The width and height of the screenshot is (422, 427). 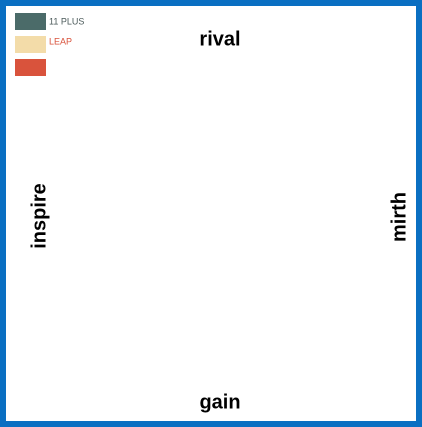 I want to click on legend-label: 11 PLUS, so click(x=66, y=21).